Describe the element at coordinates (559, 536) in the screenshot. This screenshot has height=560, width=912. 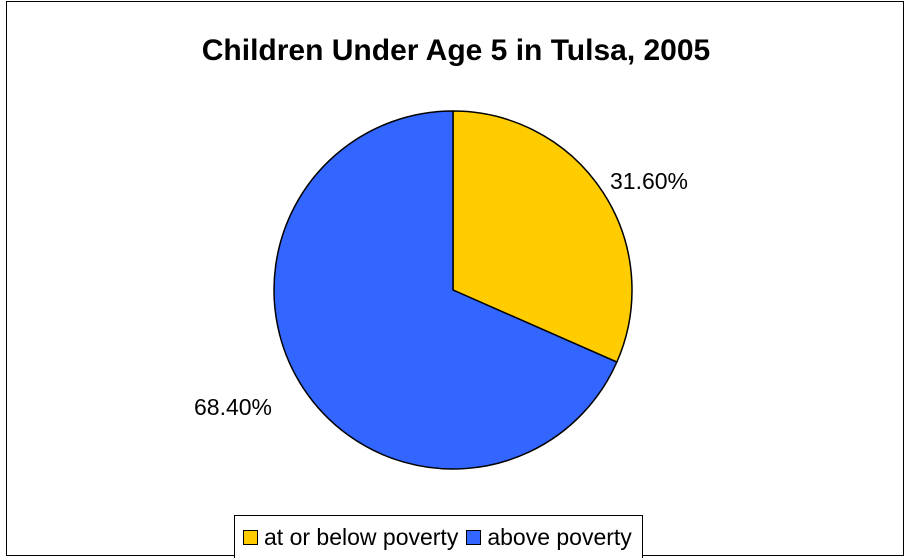
I see `legend-label-above-poverty: above poverty` at that location.